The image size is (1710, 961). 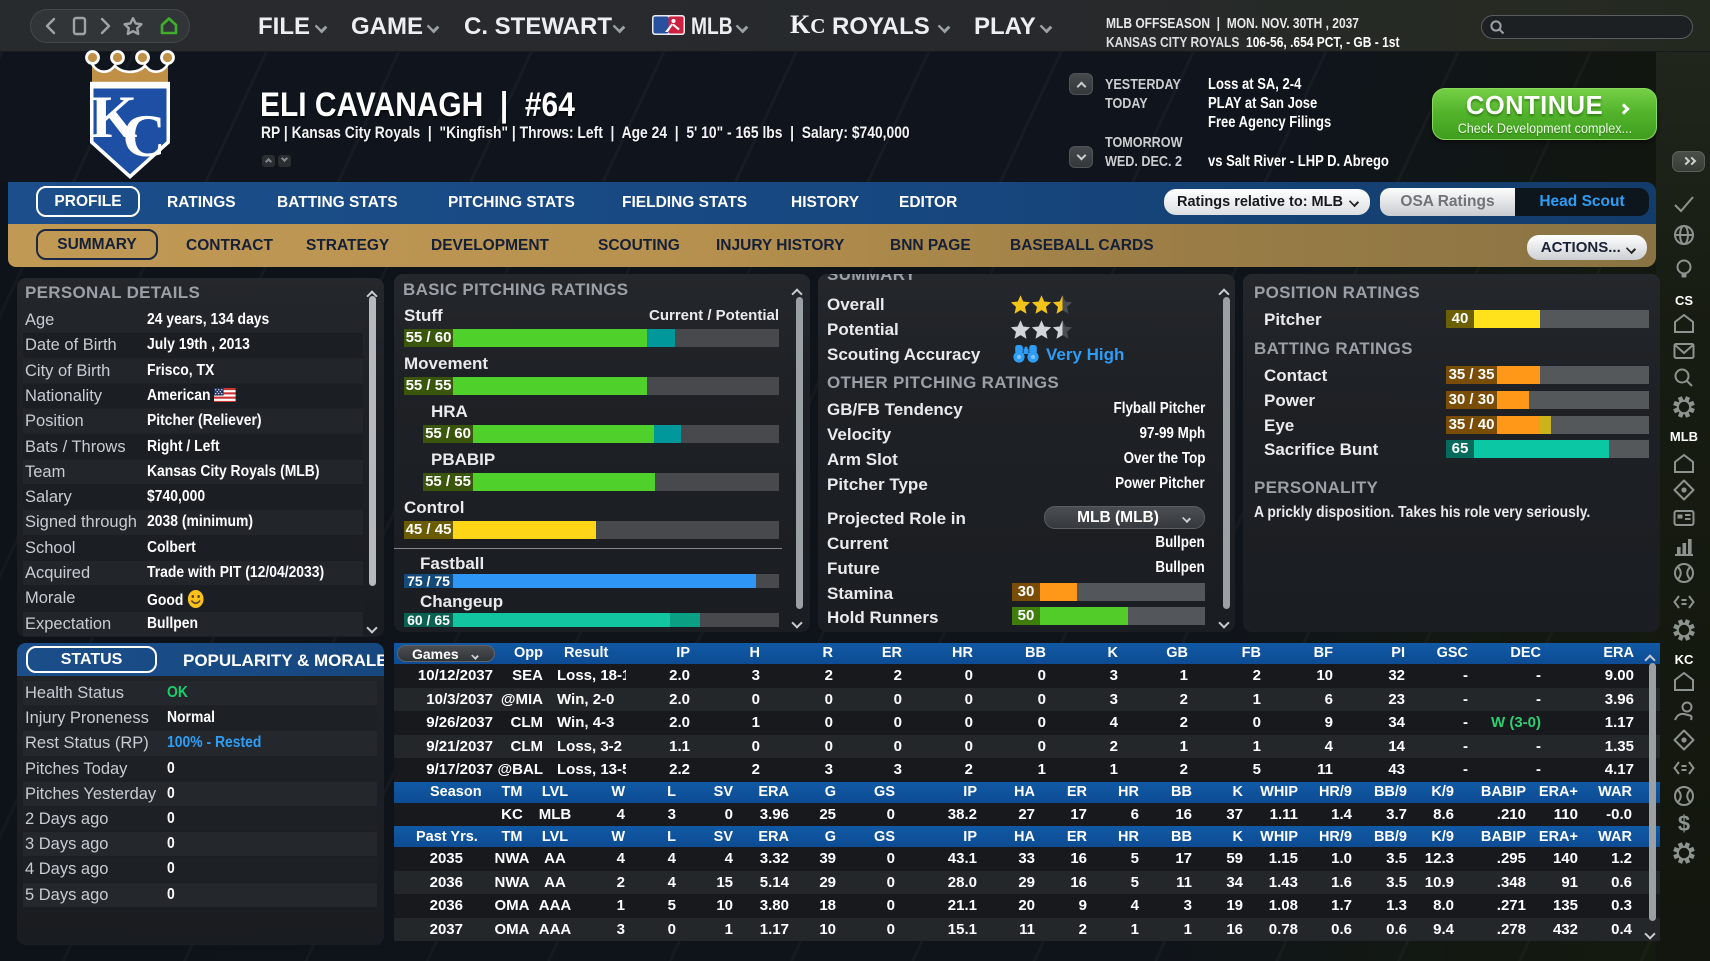 I want to click on svg-text: K, so click(x=114, y=117).